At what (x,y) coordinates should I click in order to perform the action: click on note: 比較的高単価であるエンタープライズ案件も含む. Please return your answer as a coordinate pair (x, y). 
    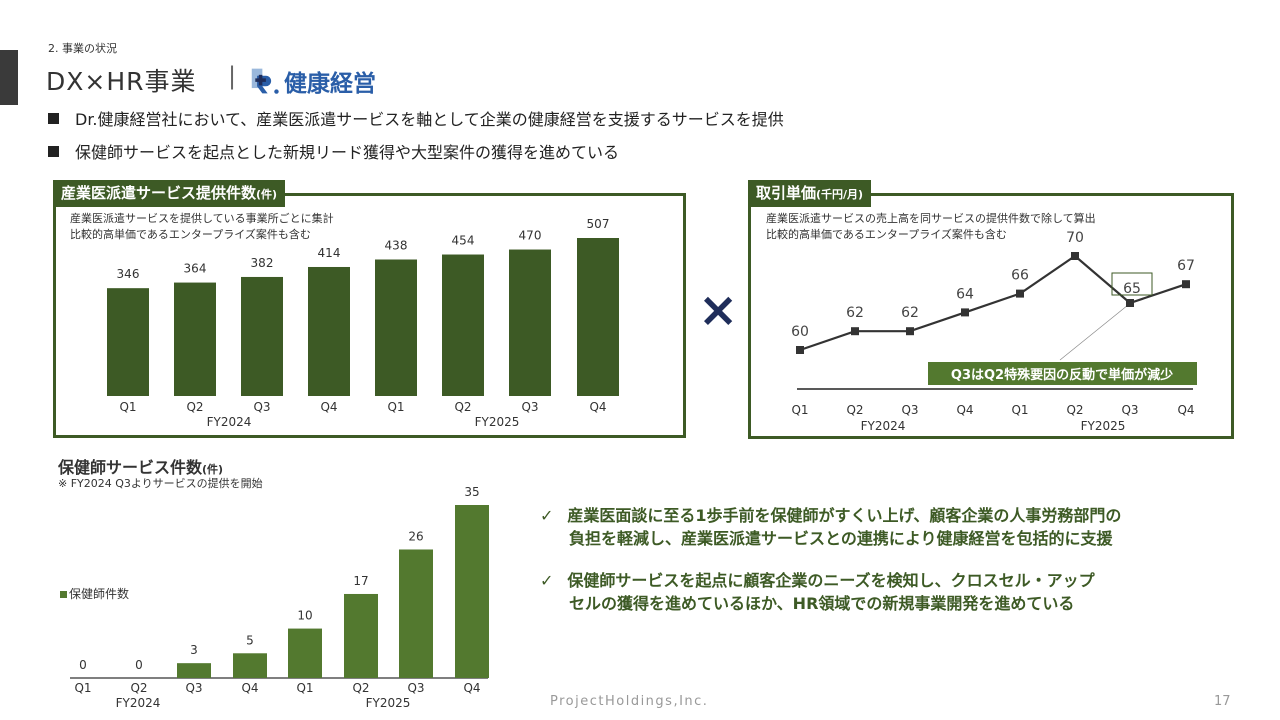
    Looking at the image, I should click on (886, 234).